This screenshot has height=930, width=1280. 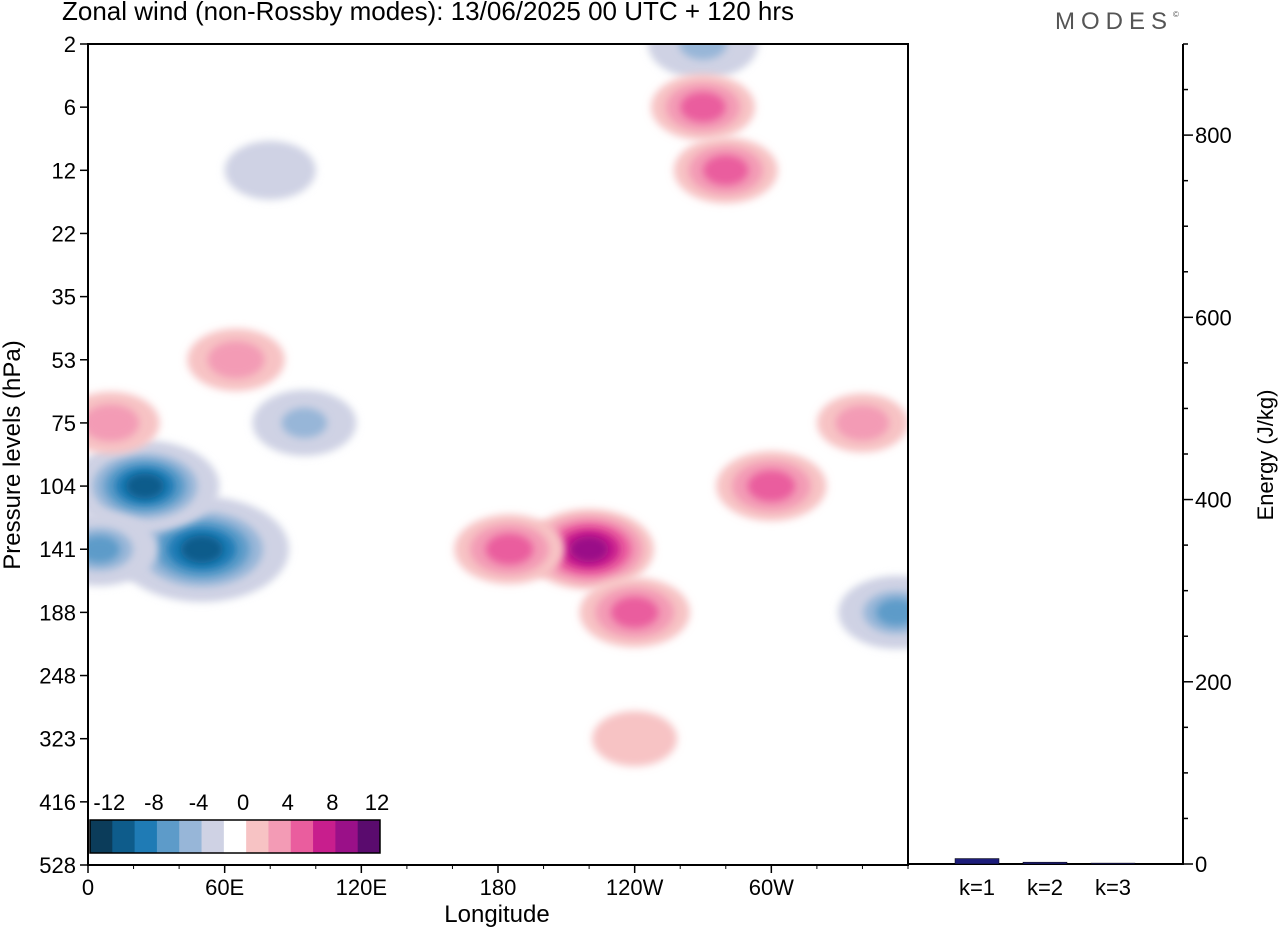 I want to click on colorbar-label: -8, so click(x=154, y=802).